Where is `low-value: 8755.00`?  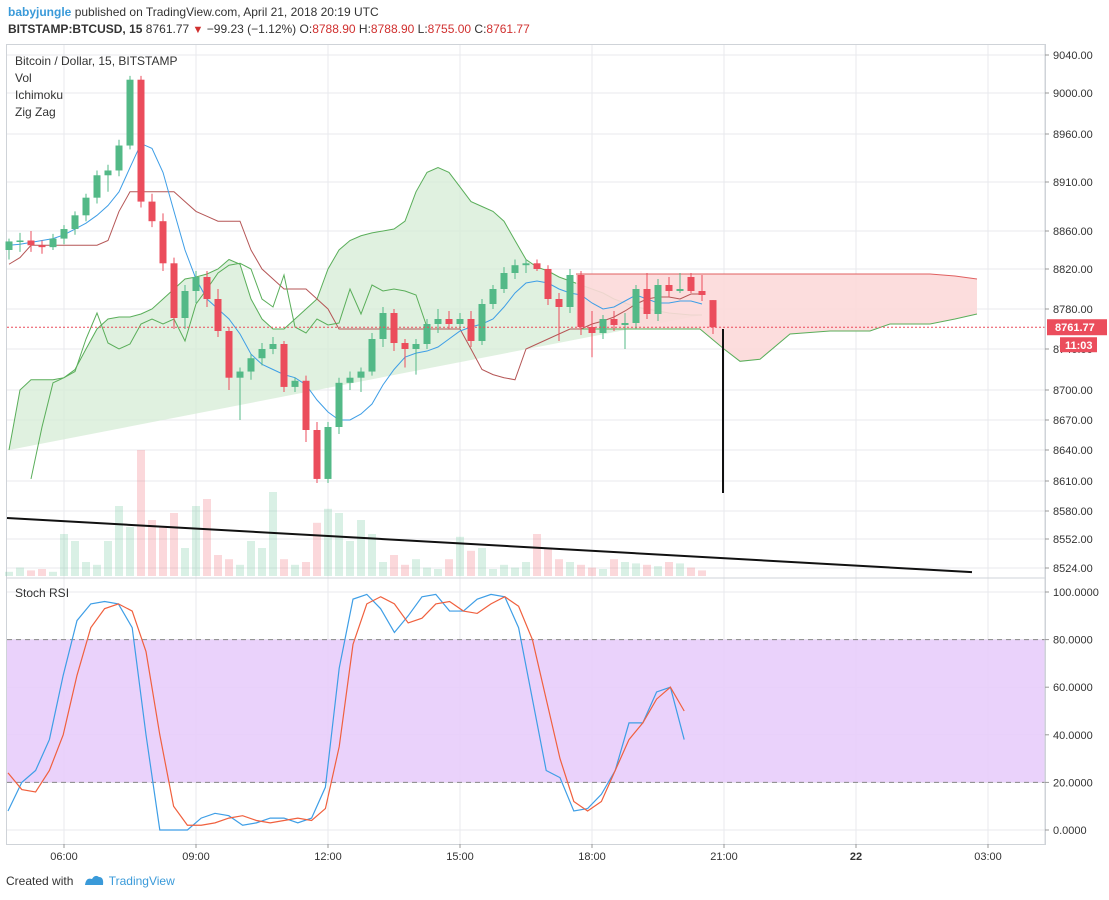
low-value: 8755.00 is located at coordinates (449, 29).